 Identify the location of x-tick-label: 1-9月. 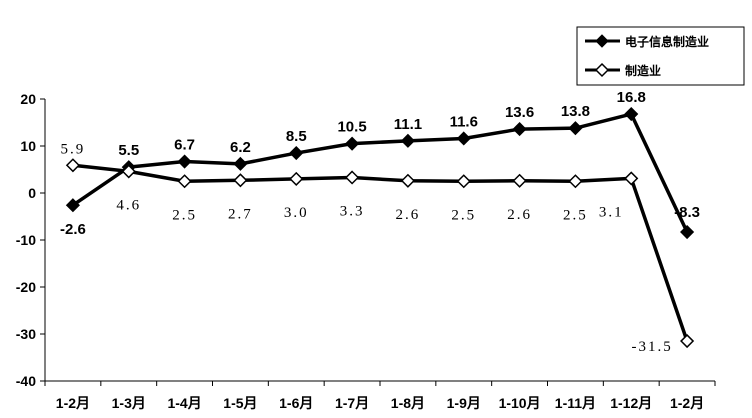
(464, 403).